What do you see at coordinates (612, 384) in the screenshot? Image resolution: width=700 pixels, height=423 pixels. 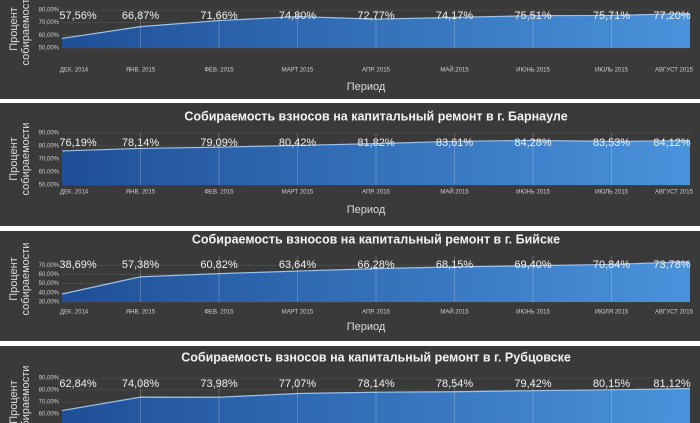 I see `value-label: 80,15%` at bounding box center [612, 384].